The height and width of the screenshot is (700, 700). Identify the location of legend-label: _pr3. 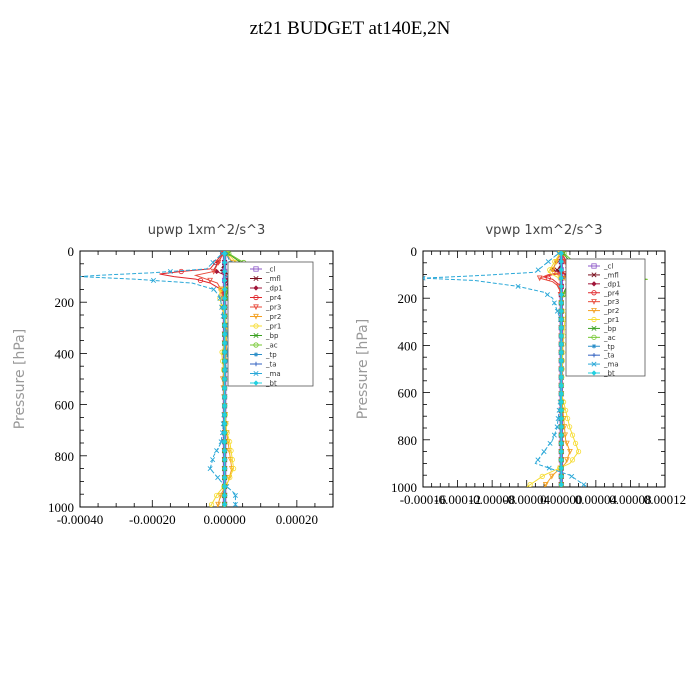
(611, 302).